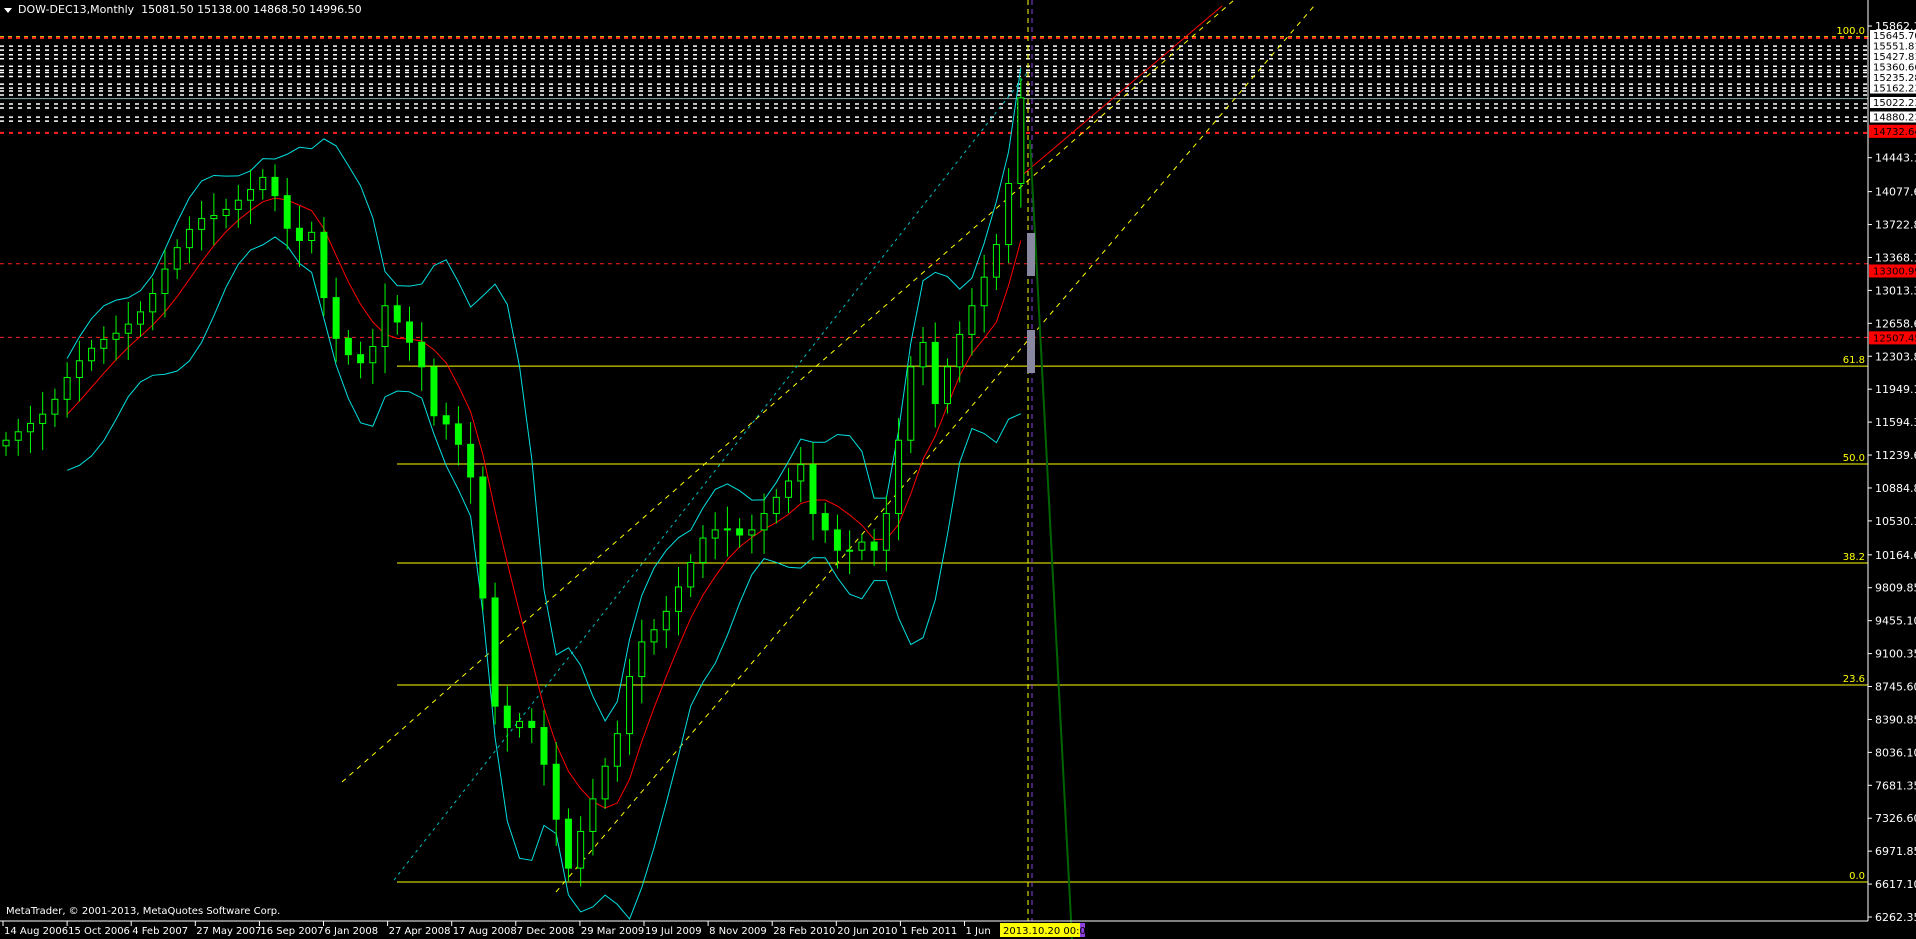  I want to click on price-tick-label: 13368.10, so click(1895, 257).